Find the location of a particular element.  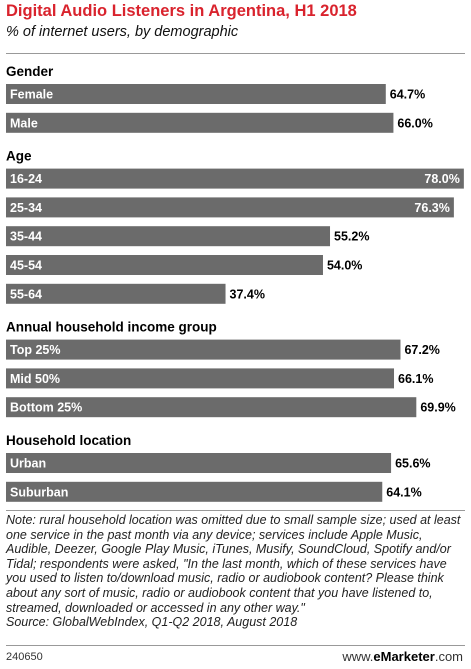

bar-label: 45-54 is located at coordinates (26, 266).